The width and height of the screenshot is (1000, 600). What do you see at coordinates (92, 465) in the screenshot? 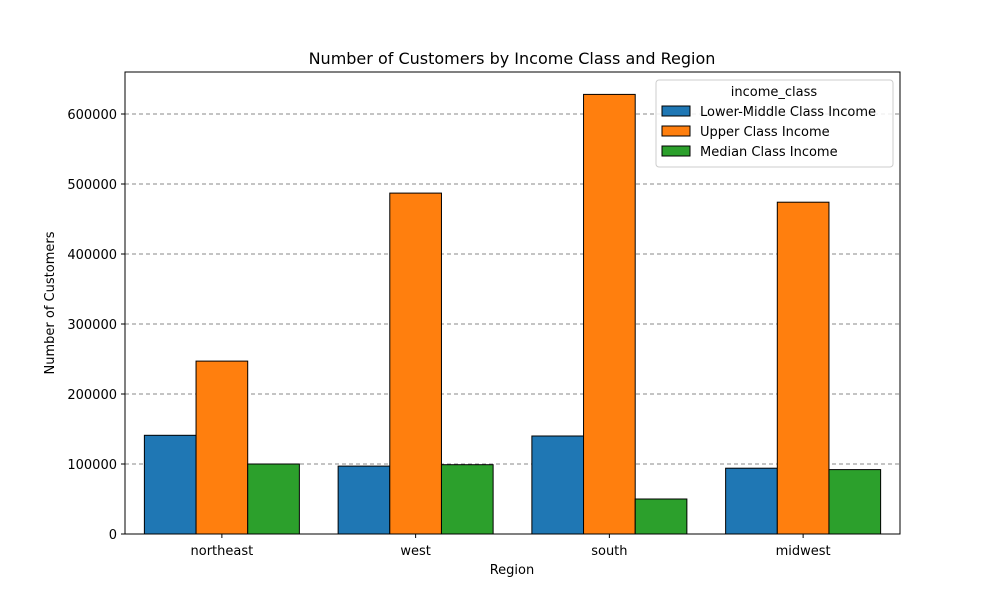
I see `y-tick-label: 100000` at bounding box center [92, 465].